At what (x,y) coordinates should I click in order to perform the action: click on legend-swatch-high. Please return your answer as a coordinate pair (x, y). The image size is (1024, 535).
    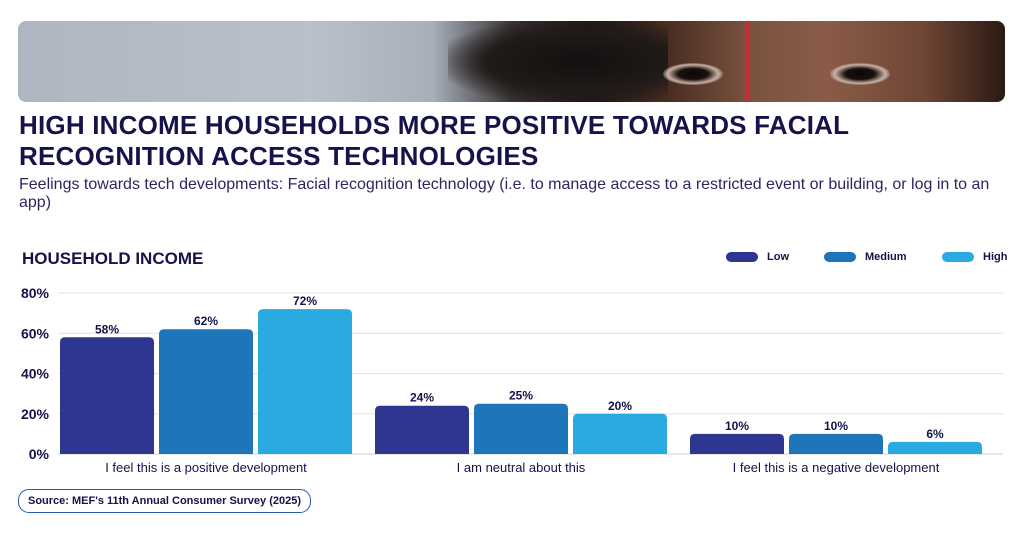
    Looking at the image, I should click on (958, 257).